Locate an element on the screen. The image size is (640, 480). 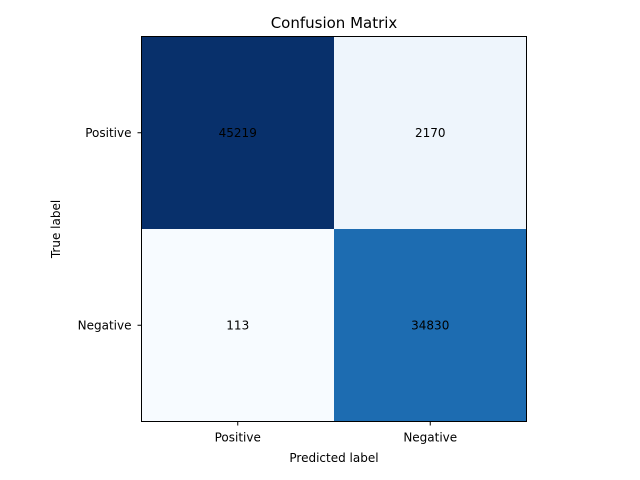
chart-title: Confusion Matrix is located at coordinates (334, 23).